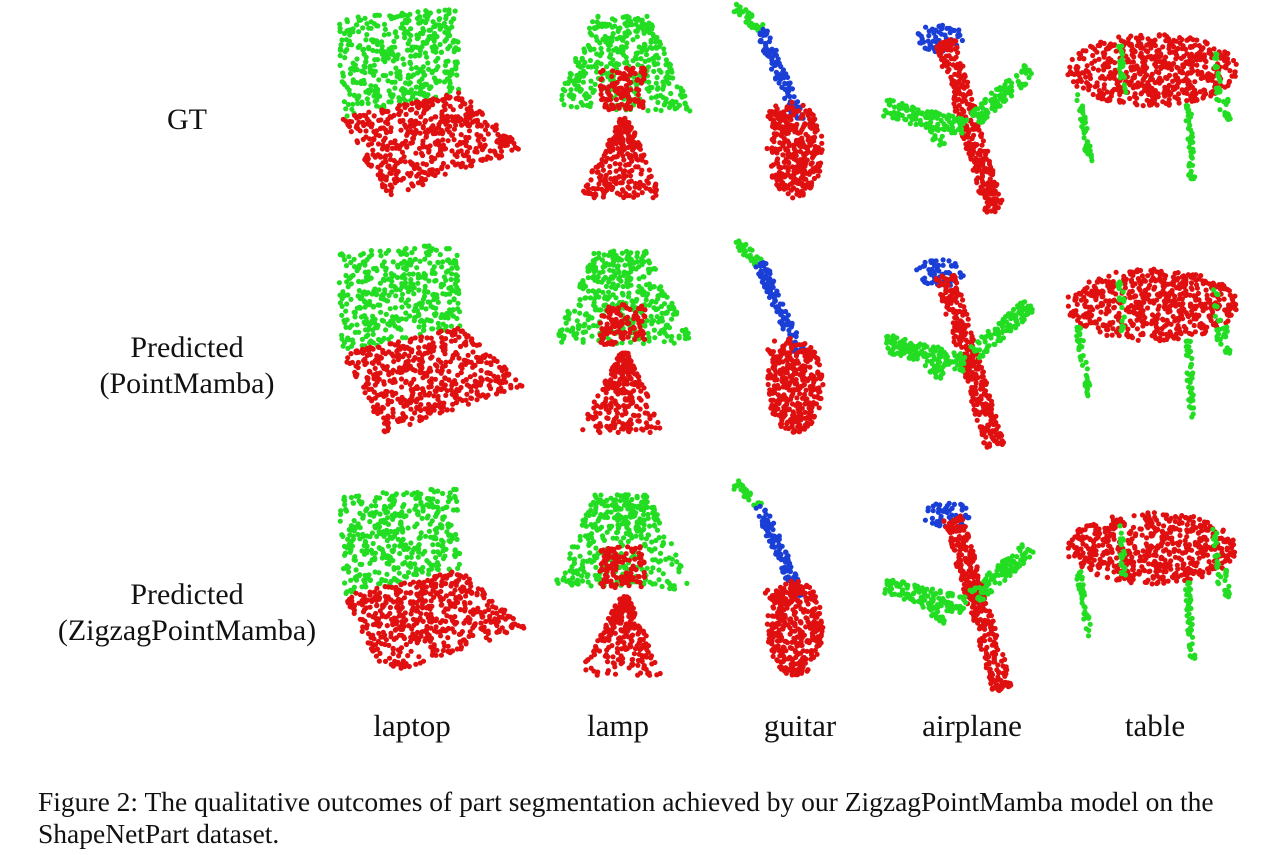 The image size is (1275, 855). What do you see at coordinates (800, 725) in the screenshot?
I see `column-label-guitar: guitar` at bounding box center [800, 725].